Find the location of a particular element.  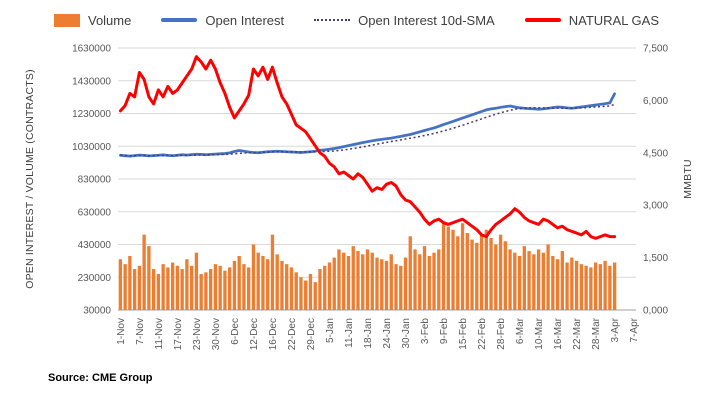

open-interest-sma-line is located at coordinates (367, 130).